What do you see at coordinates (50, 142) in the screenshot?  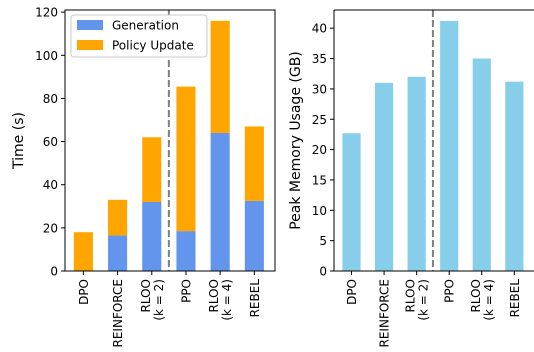 I see `y-tick-label: 60` at bounding box center [50, 142].